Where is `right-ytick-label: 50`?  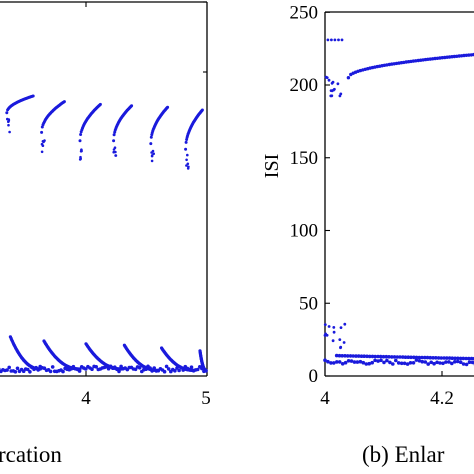 right-ytick-label: 50 is located at coordinates (308, 303).